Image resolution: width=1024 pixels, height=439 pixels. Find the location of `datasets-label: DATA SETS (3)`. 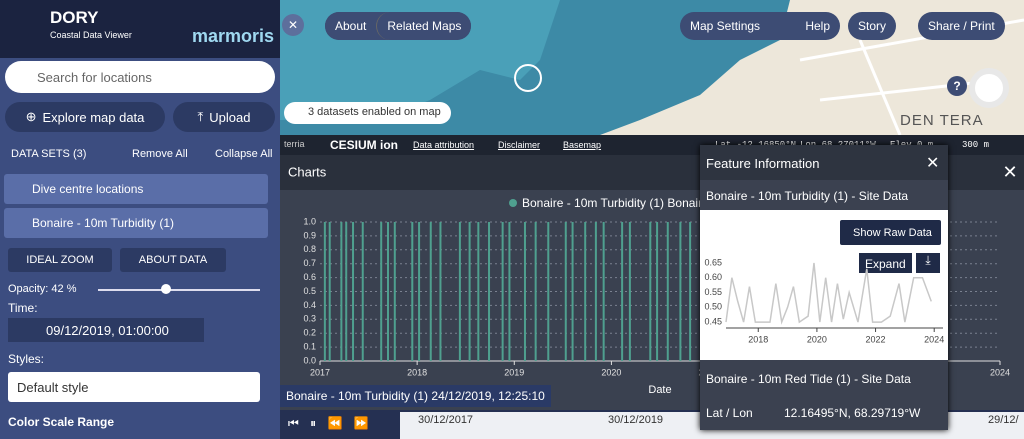

datasets-label: DATA SETS (3) is located at coordinates (49, 154).